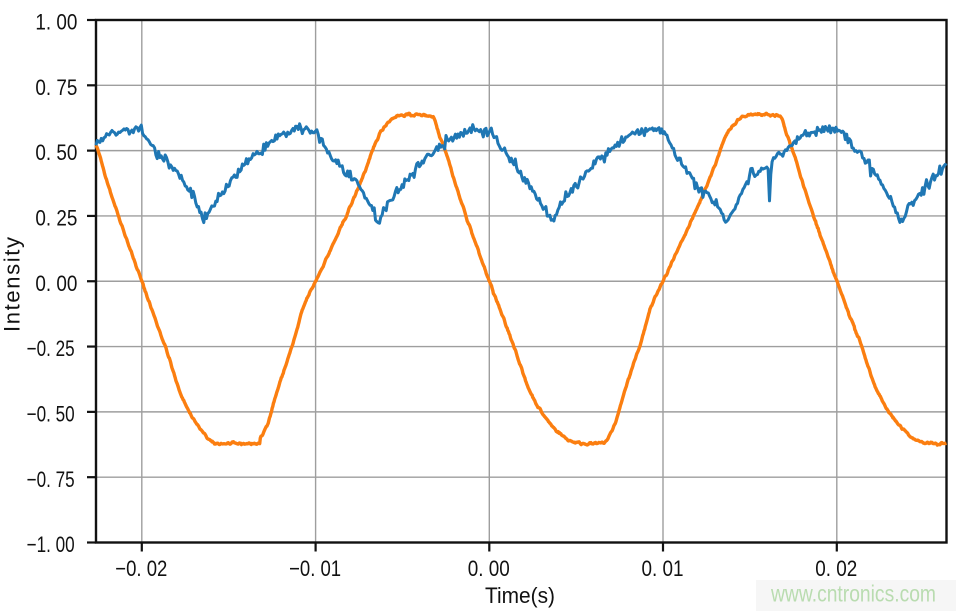 The width and height of the screenshot is (956, 611). Describe the element at coordinates (315, 568) in the screenshot. I see `svg-text: −0. 01` at that location.